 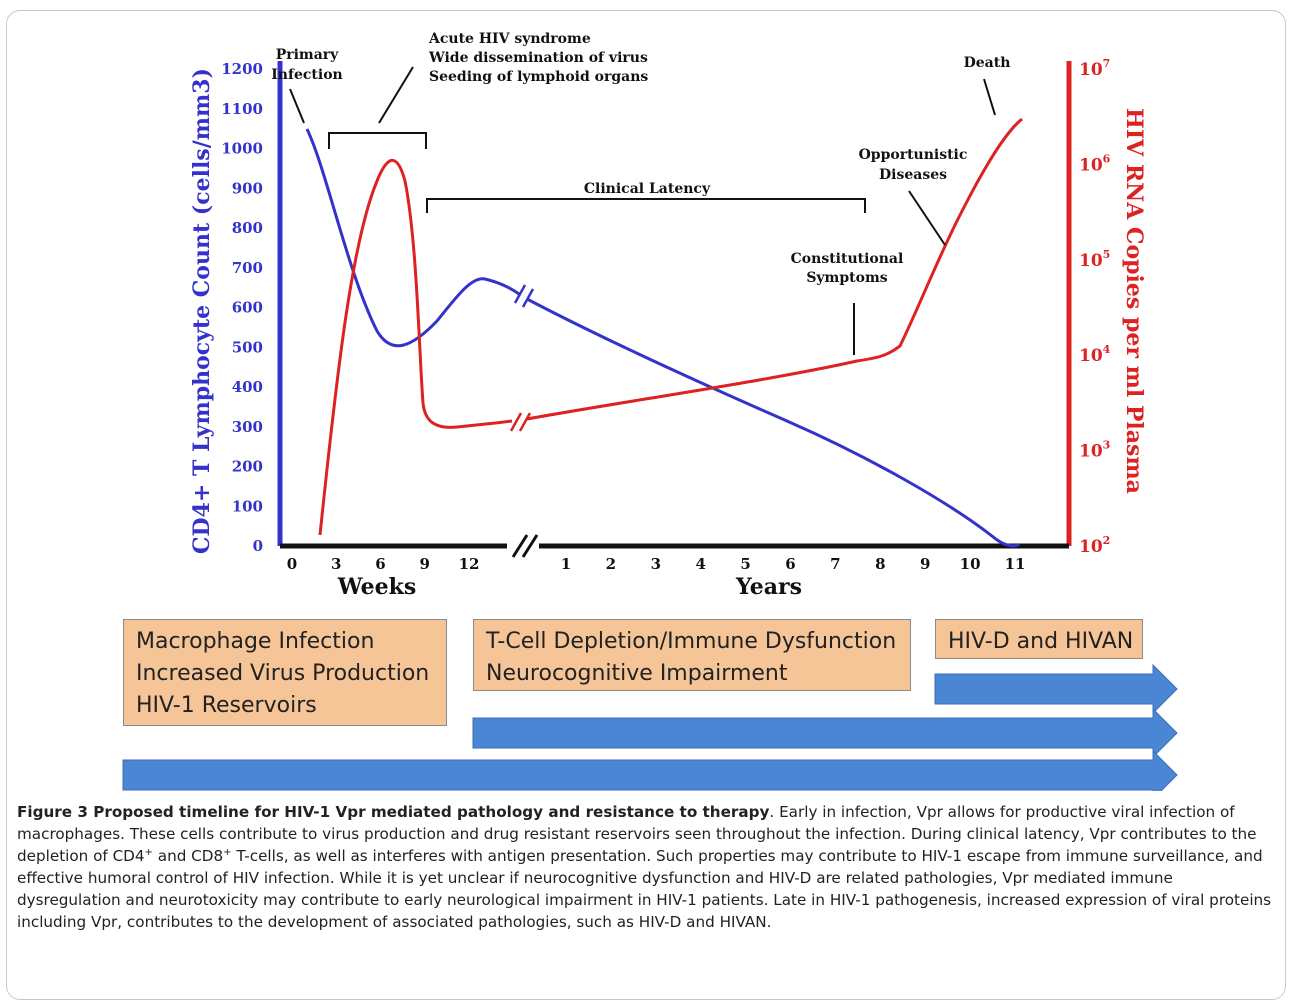 What do you see at coordinates (247, 467) in the screenshot?
I see `left-tick-label: 200` at bounding box center [247, 467].